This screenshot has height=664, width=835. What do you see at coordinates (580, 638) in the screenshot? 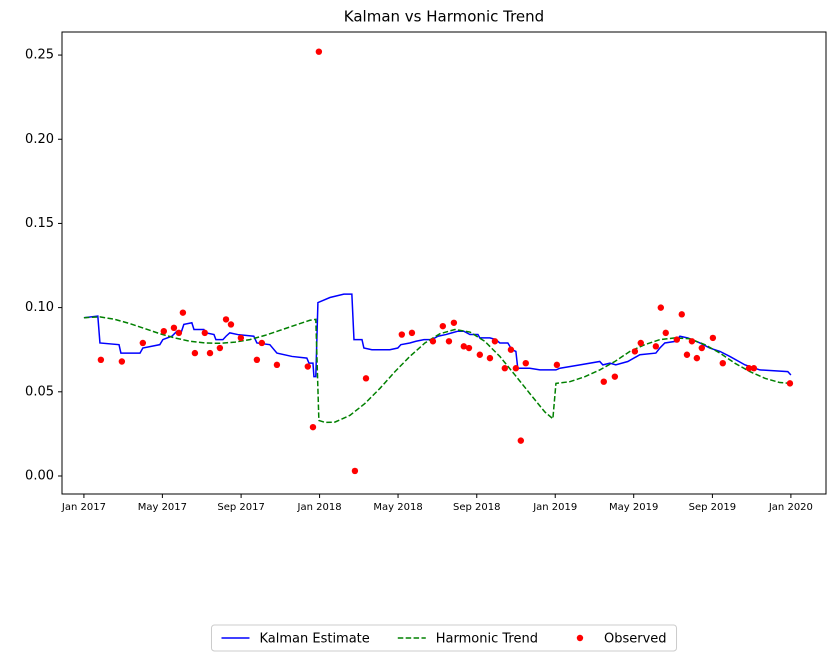
I see `legend-marker` at bounding box center [580, 638].